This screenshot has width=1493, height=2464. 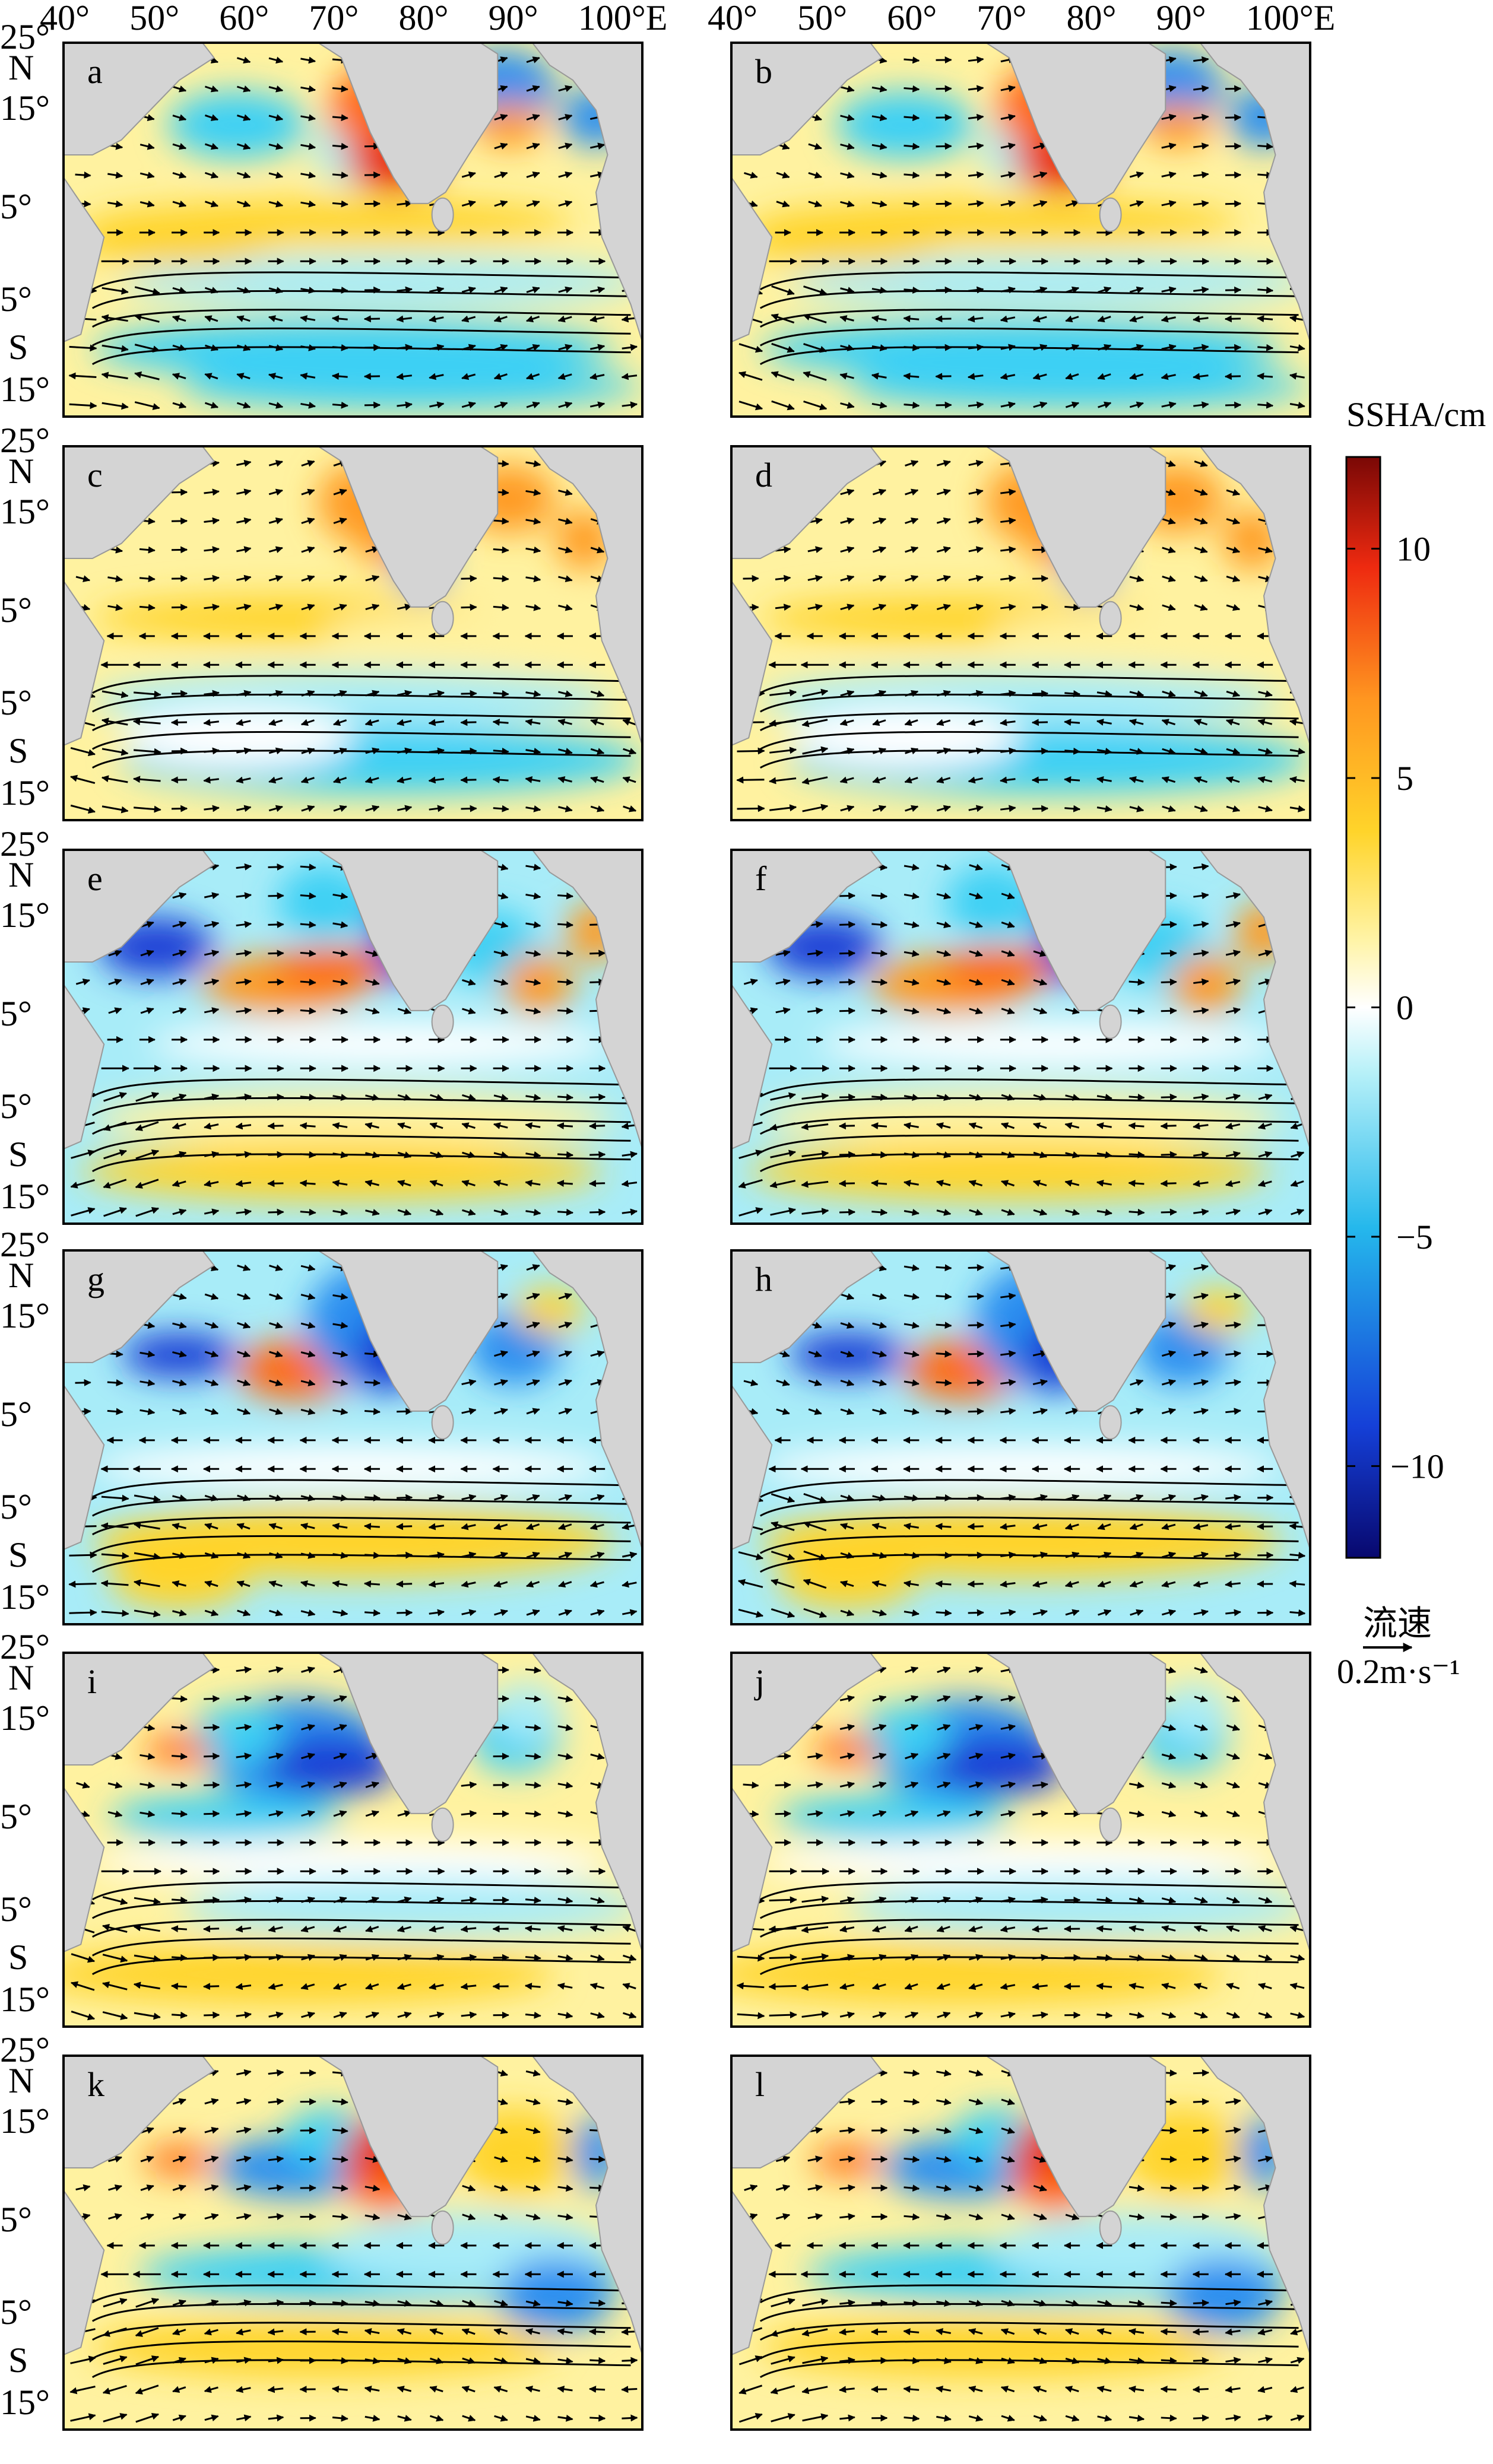 What do you see at coordinates (764, 475) in the screenshot?
I see `panel-letter: d` at bounding box center [764, 475].